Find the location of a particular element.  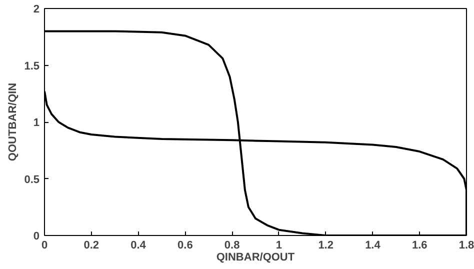

y-tick-label: 1 is located at coordinates (36, 123).